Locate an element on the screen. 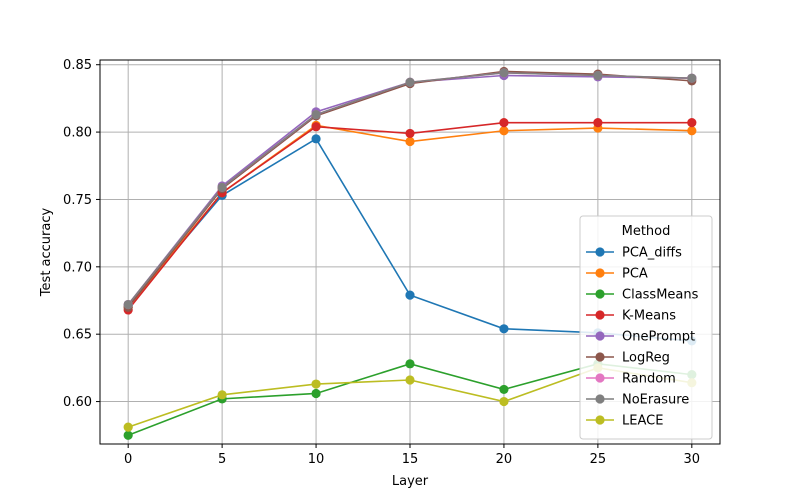  y-tick-label: 0.80 is located at coordinates (77, 133).